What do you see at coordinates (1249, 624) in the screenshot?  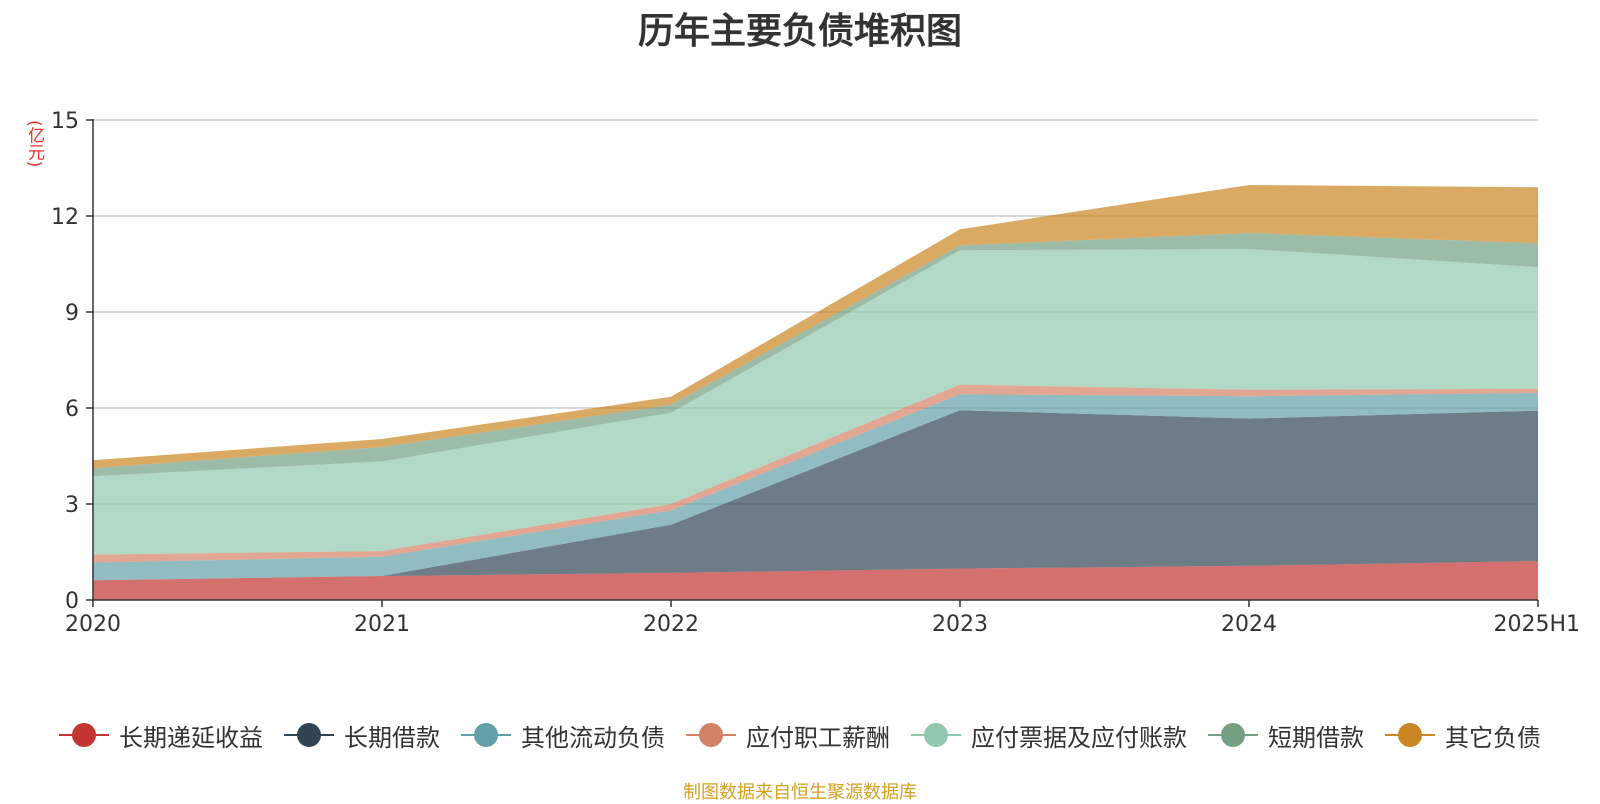 I see `x-tick-label: 2024` at bounding box center [1249, 624].